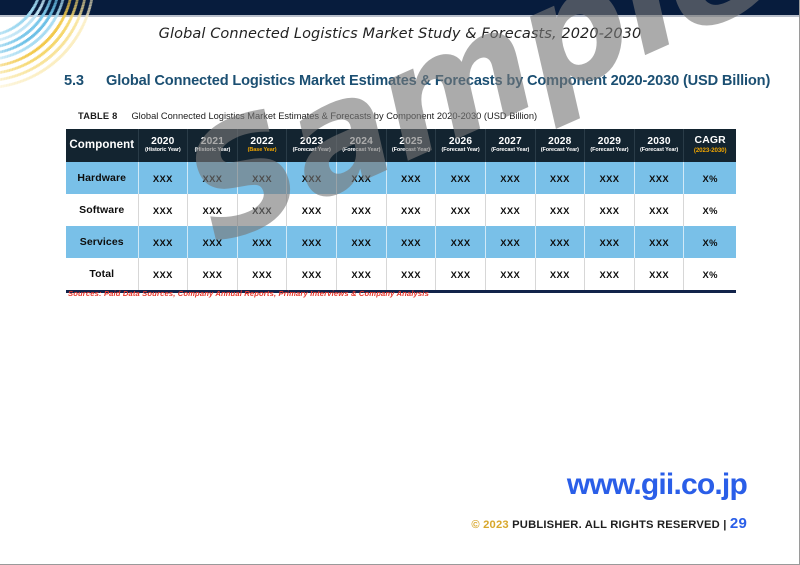 This screenshot has height=565, width=800. I want to click on column-label: 2024, so click(361, 141).